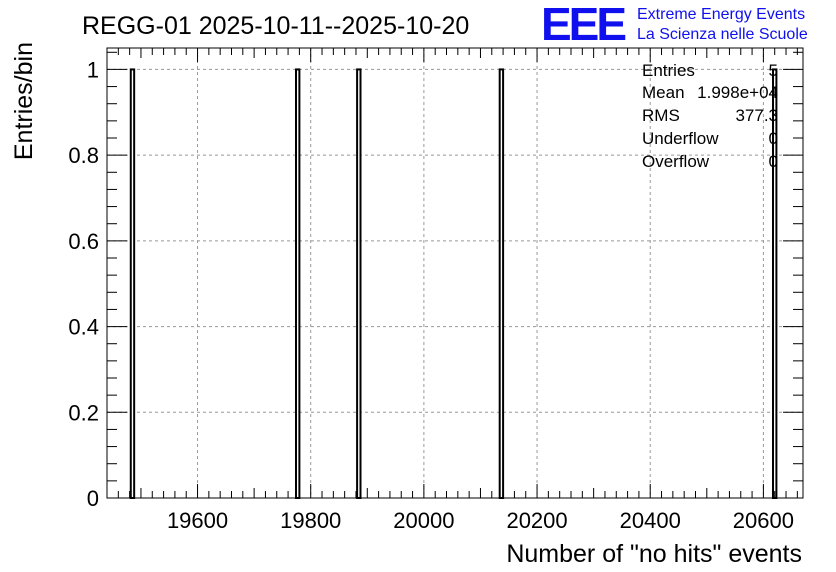  What do you see at coordinates (275, 26) in the screenshot?
I see `chart-title: REGG-01 2025-10-11--2025-10-20` at bounding box center [275, 26].